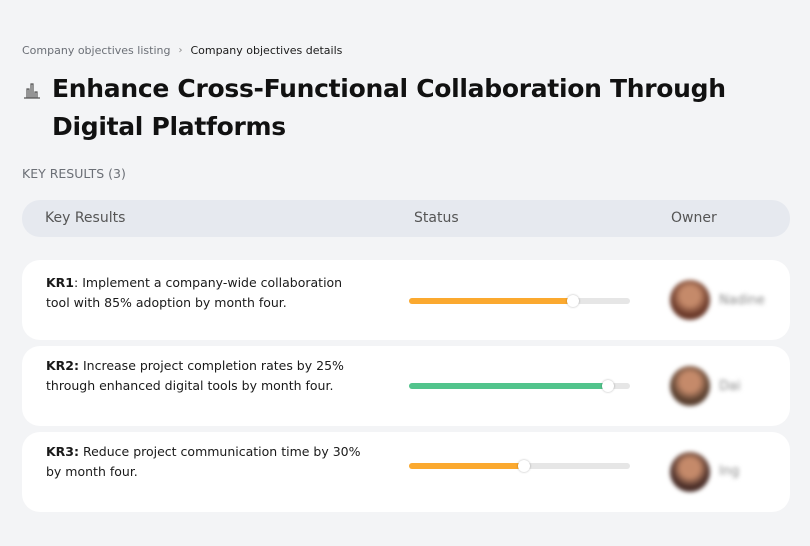  Describe the element at coordinates (694, 218) in the screenshot. I see `header-owner: Owner` at that location.